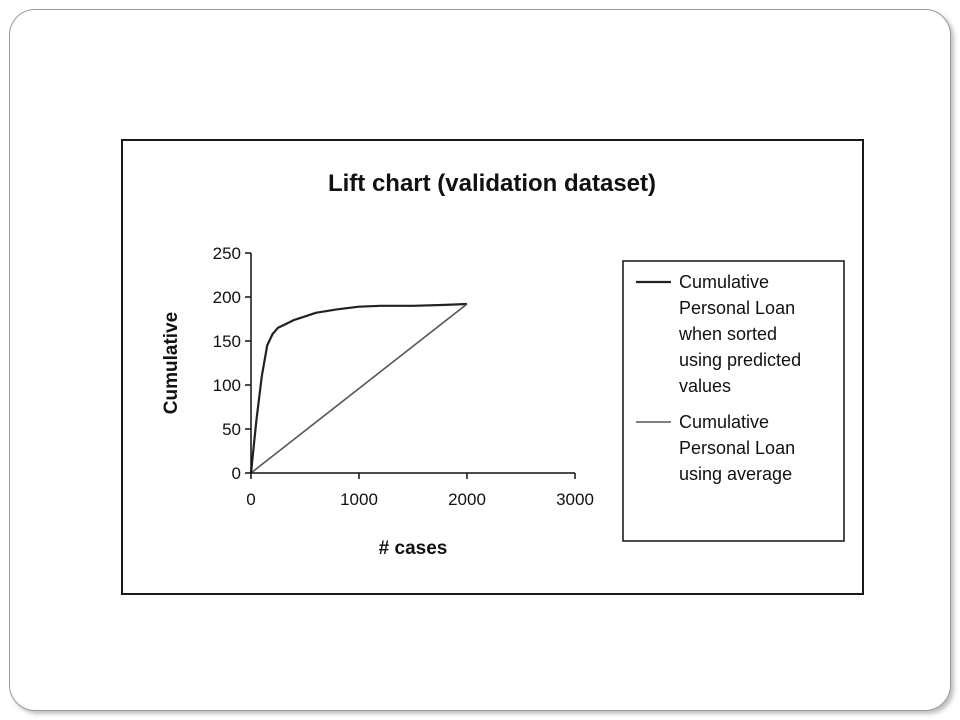 The image size is (960, 720). Describe the element at coordinates (227, 297) in the screenshot. I see `y-tick-label: 200` at that location.